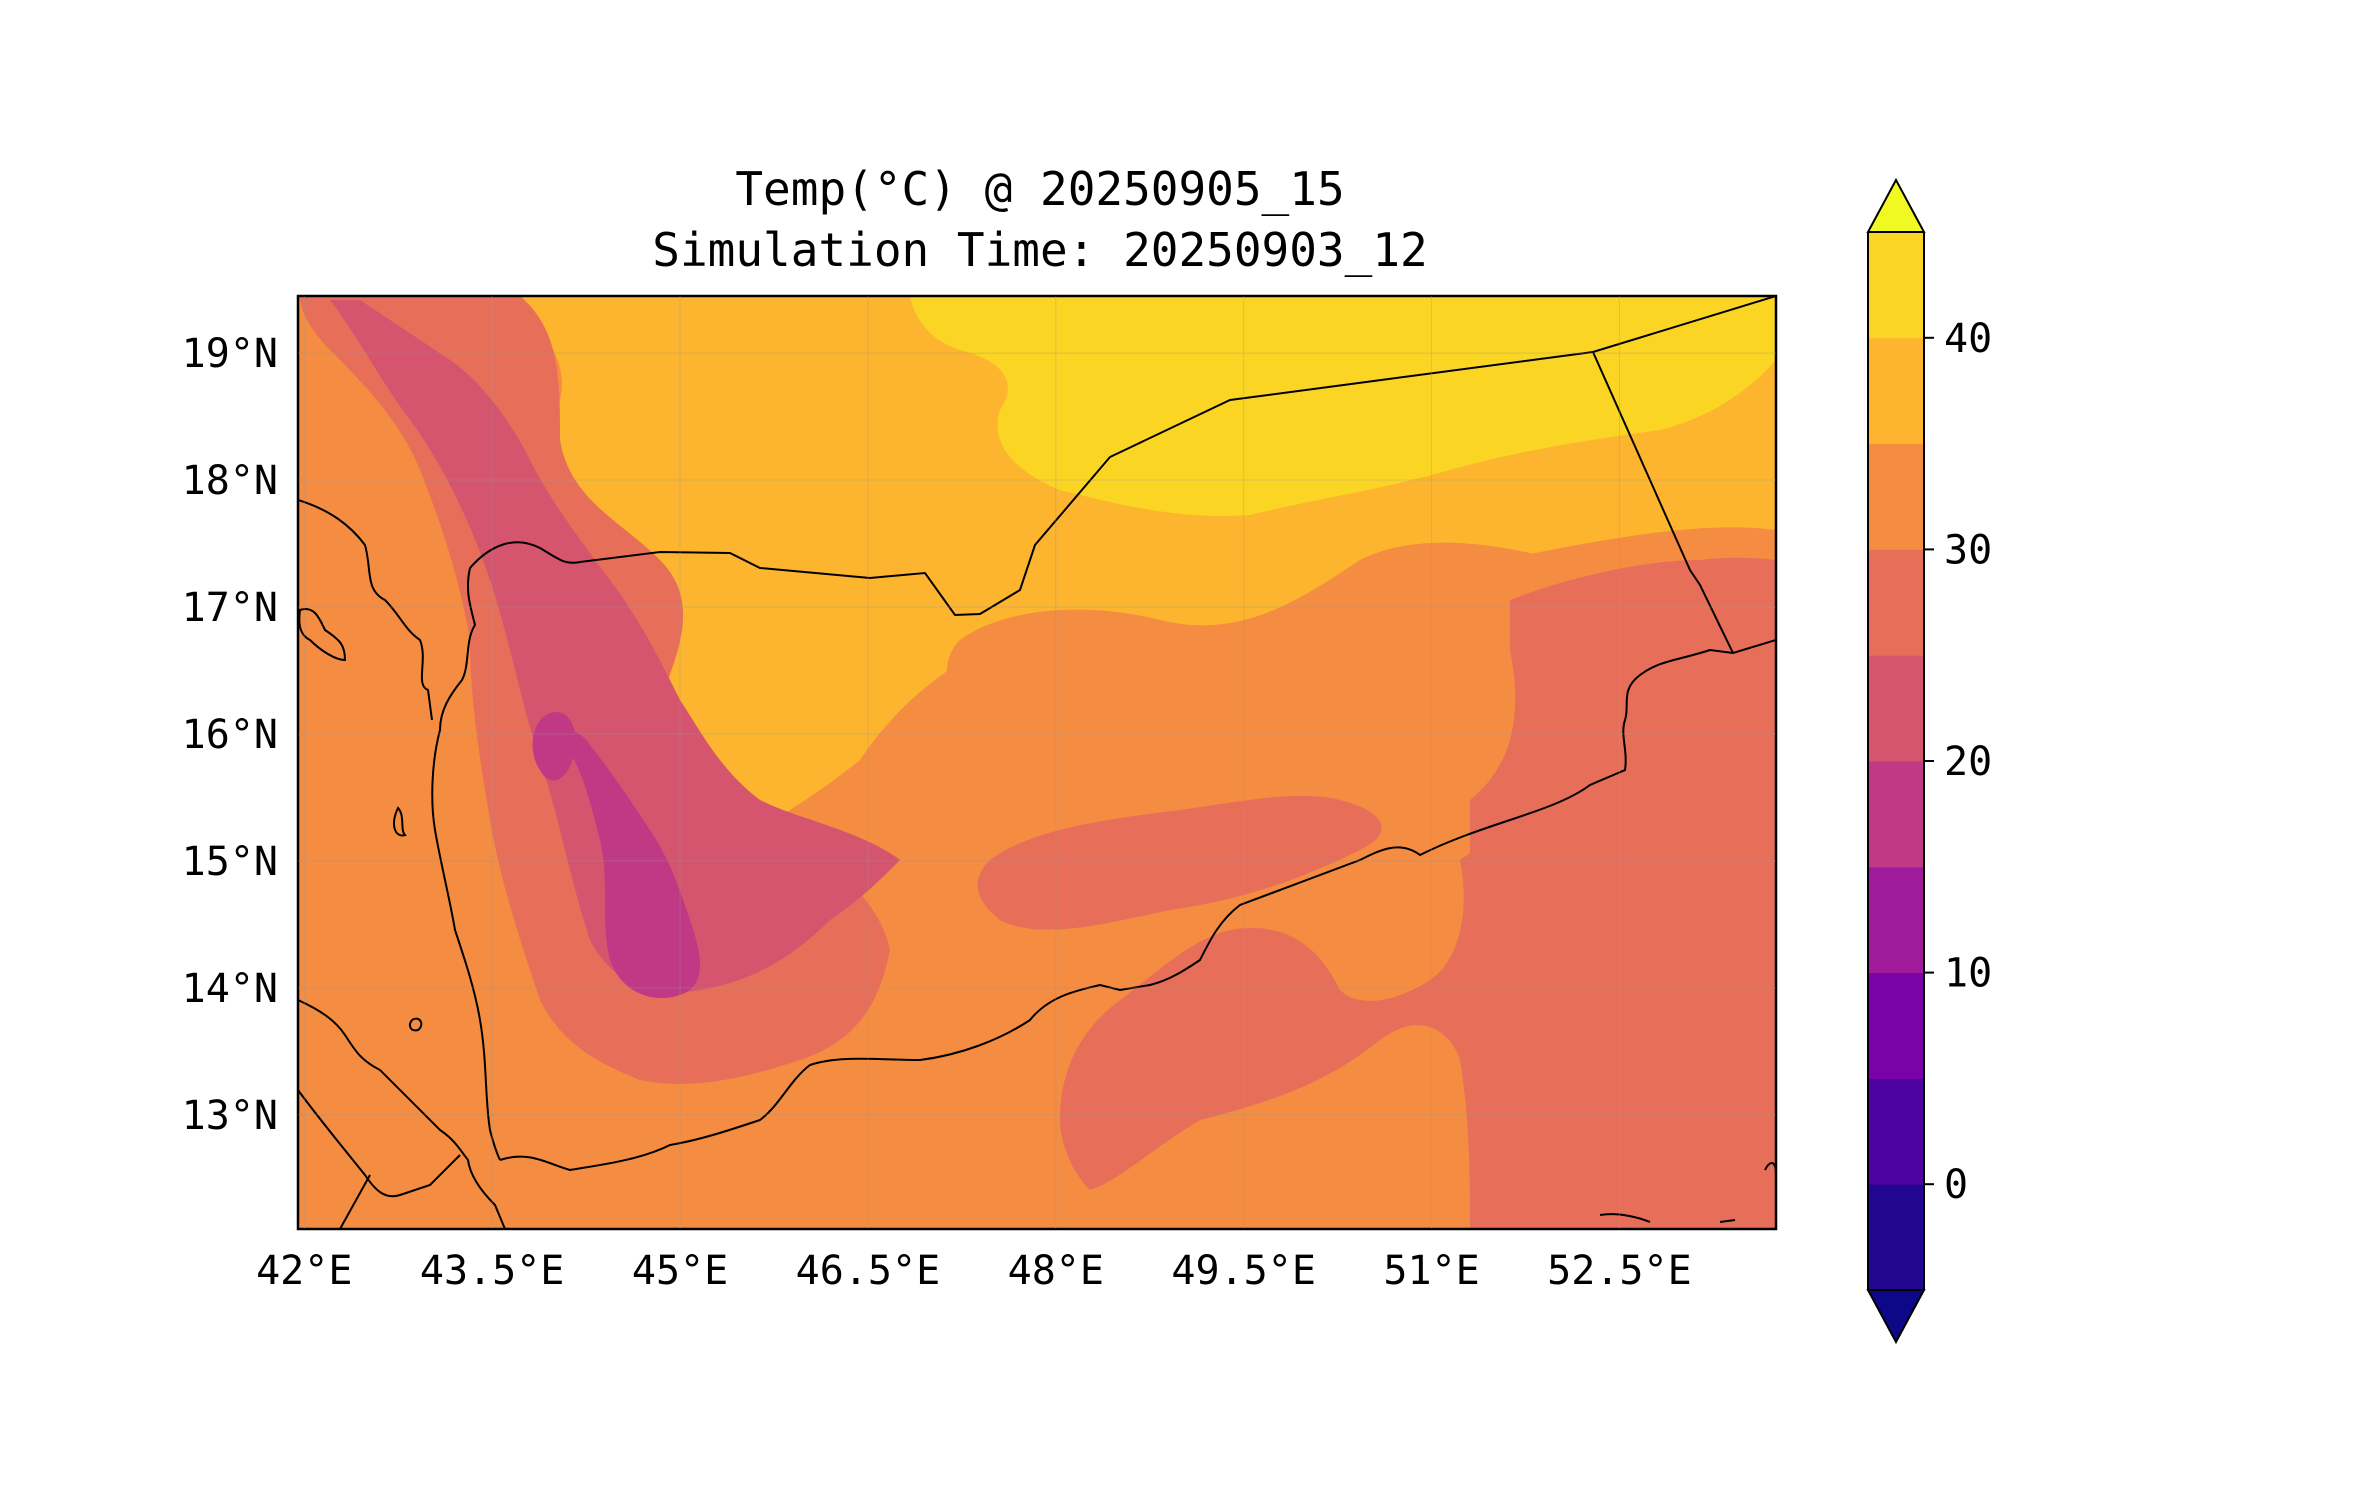 Image resolution: width=2371 pixels, height=1500 pixels. I want to click on field-band-25-30-east, so click(1623, 893).